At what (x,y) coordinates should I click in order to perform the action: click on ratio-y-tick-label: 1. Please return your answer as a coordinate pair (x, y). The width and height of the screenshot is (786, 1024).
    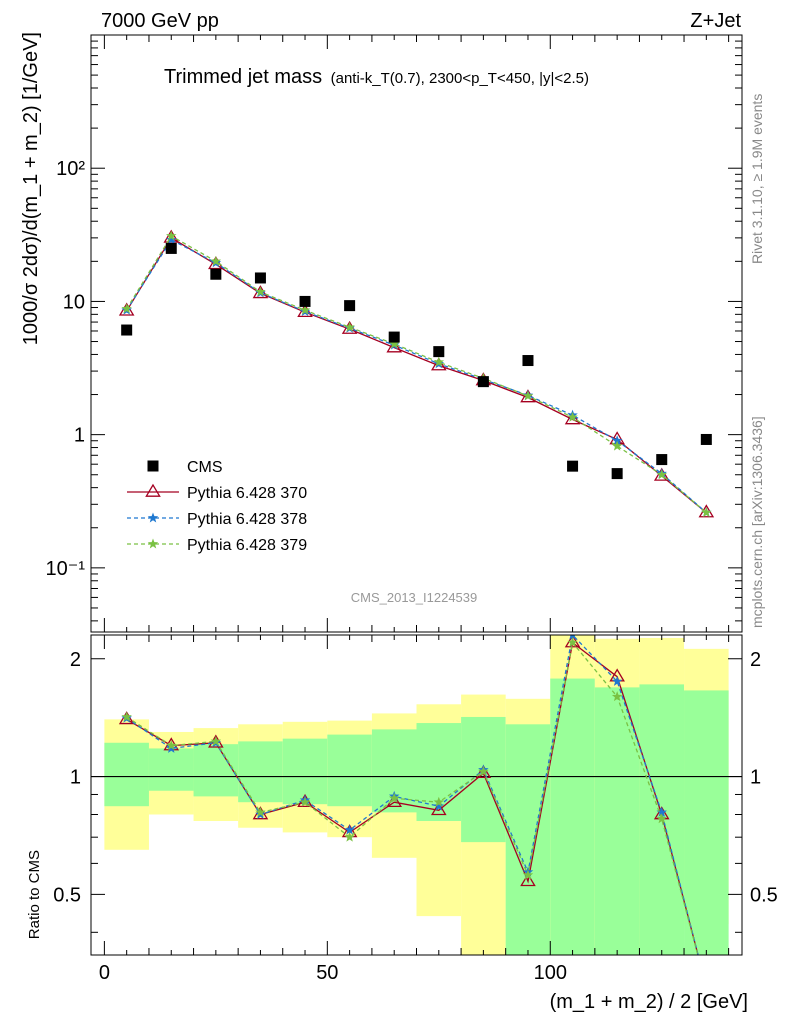
    Looking at the image, I should click on (75, 778).